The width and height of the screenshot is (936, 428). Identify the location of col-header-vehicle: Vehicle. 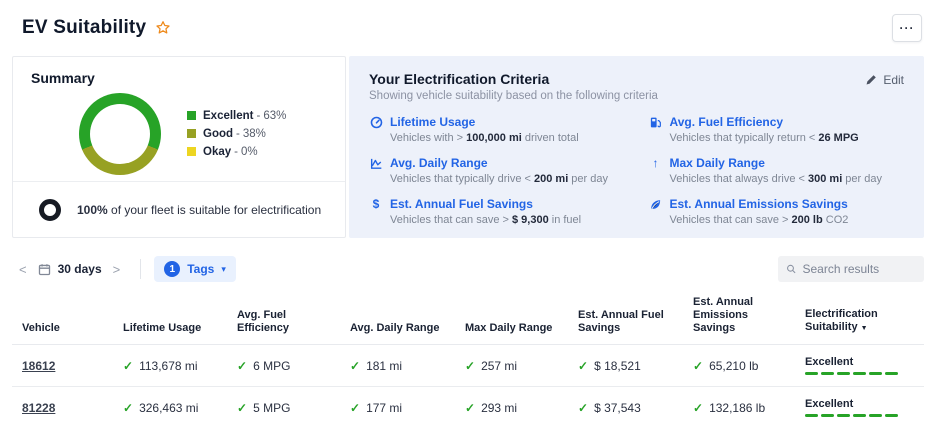
(41, 328).